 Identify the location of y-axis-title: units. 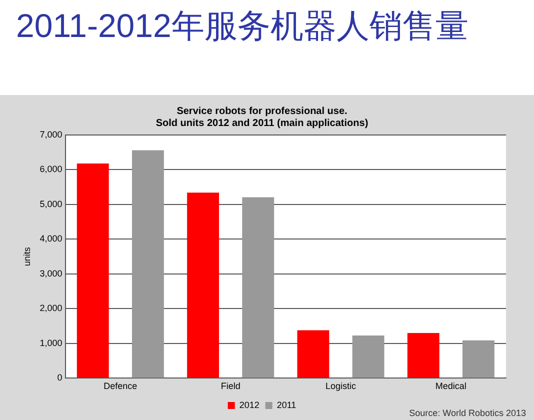
(27, 256).